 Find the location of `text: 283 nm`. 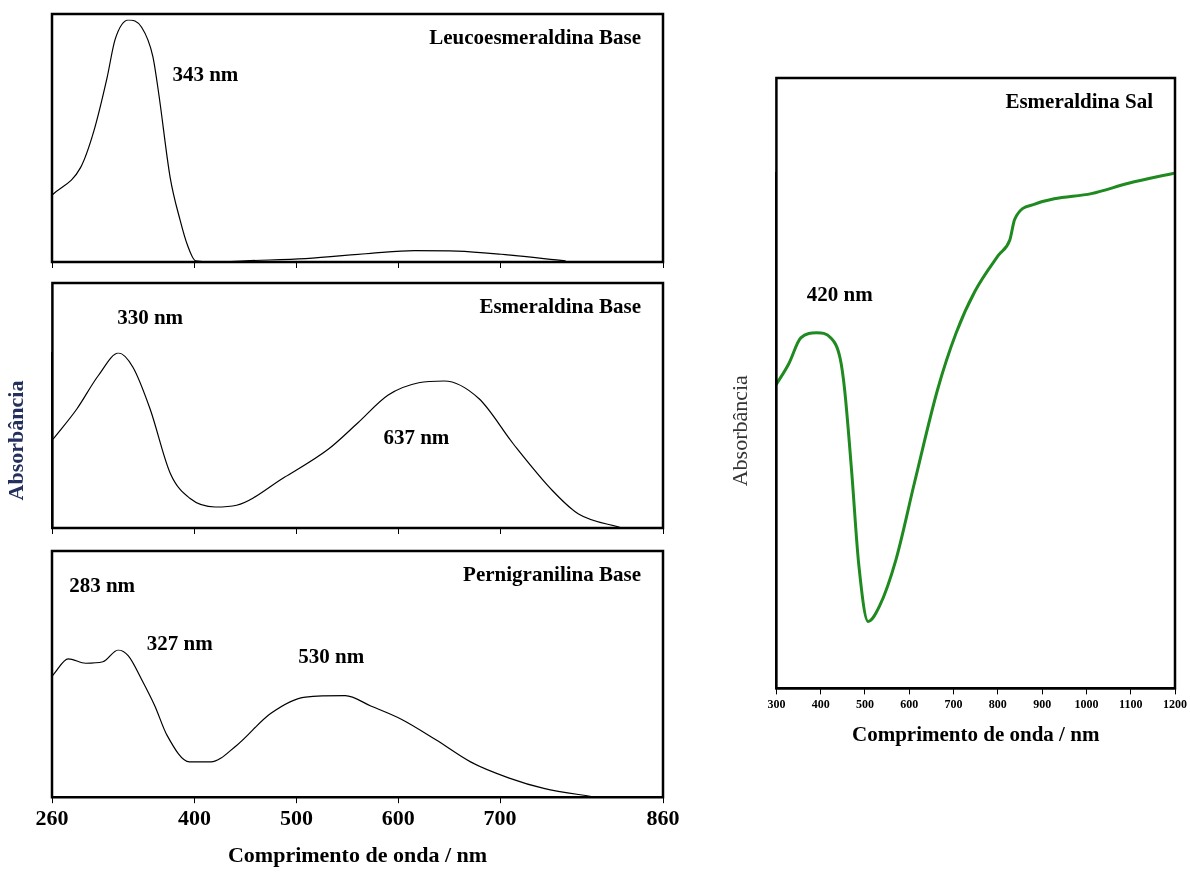

text: 283 nm is located at coordinates (102, 584).